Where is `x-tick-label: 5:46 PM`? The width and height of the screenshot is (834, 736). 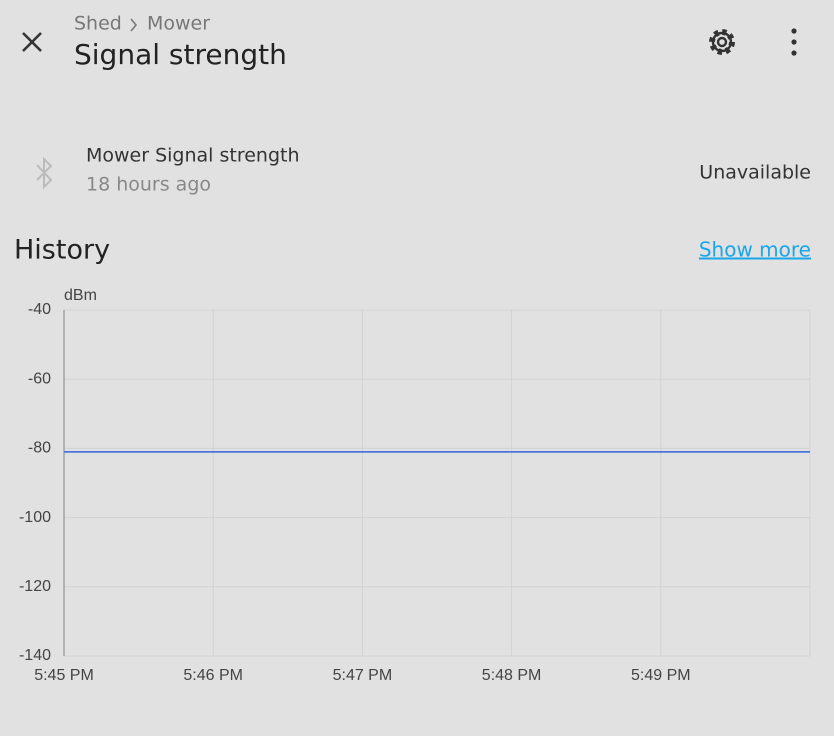 x-tick-label: 5:46 PM is located at coordinates (213, 675).